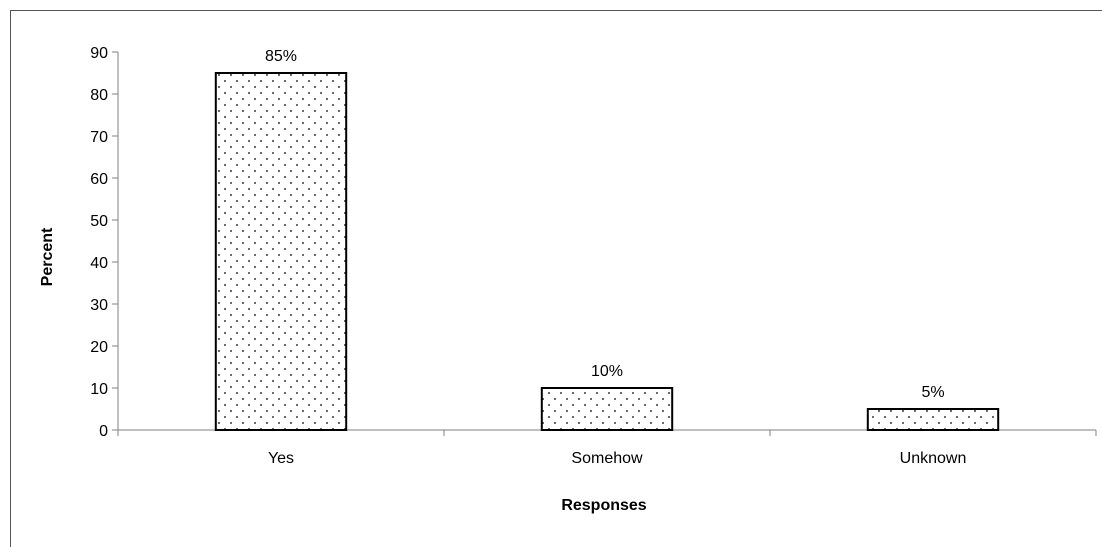  What do you see at coordinates (47, 256) in the screenshot?
I see `y-axis-title: Percent` at bounding box center [47, 256].